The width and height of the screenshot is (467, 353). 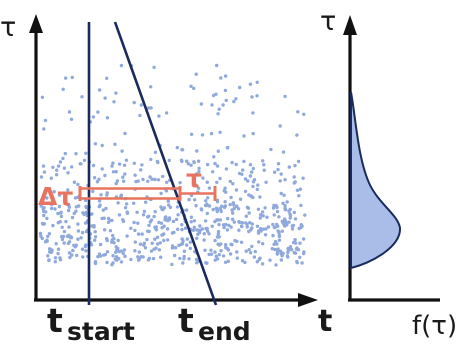 I want to click on left-y-axis-arrow, so click(x=36, y=23).